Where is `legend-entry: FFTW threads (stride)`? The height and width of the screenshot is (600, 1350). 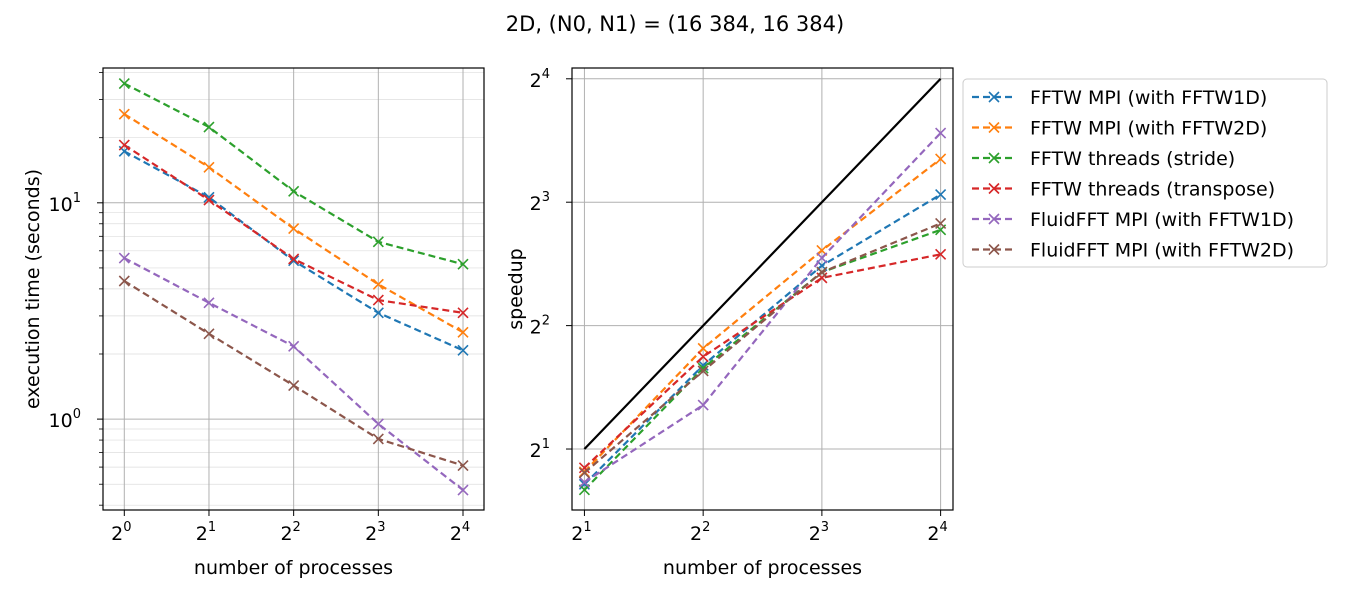
legend-entry: FFTW threads (stride) is located at coordinates (1103, 159).